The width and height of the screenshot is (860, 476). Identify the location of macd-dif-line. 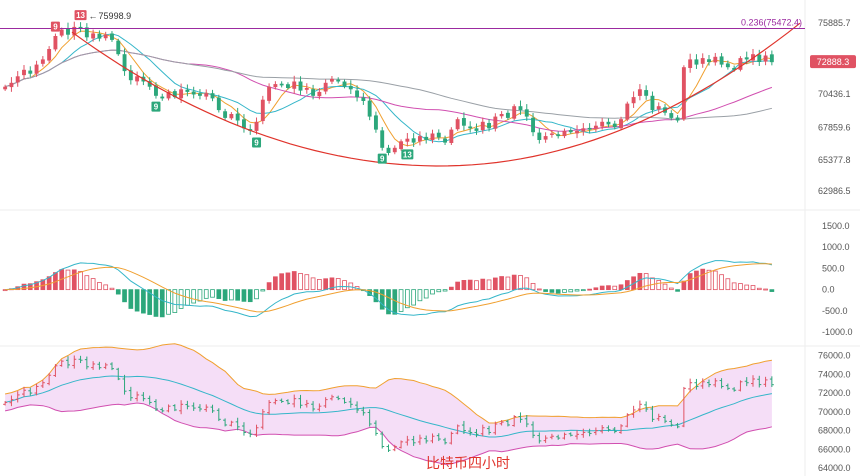
(389, 289).